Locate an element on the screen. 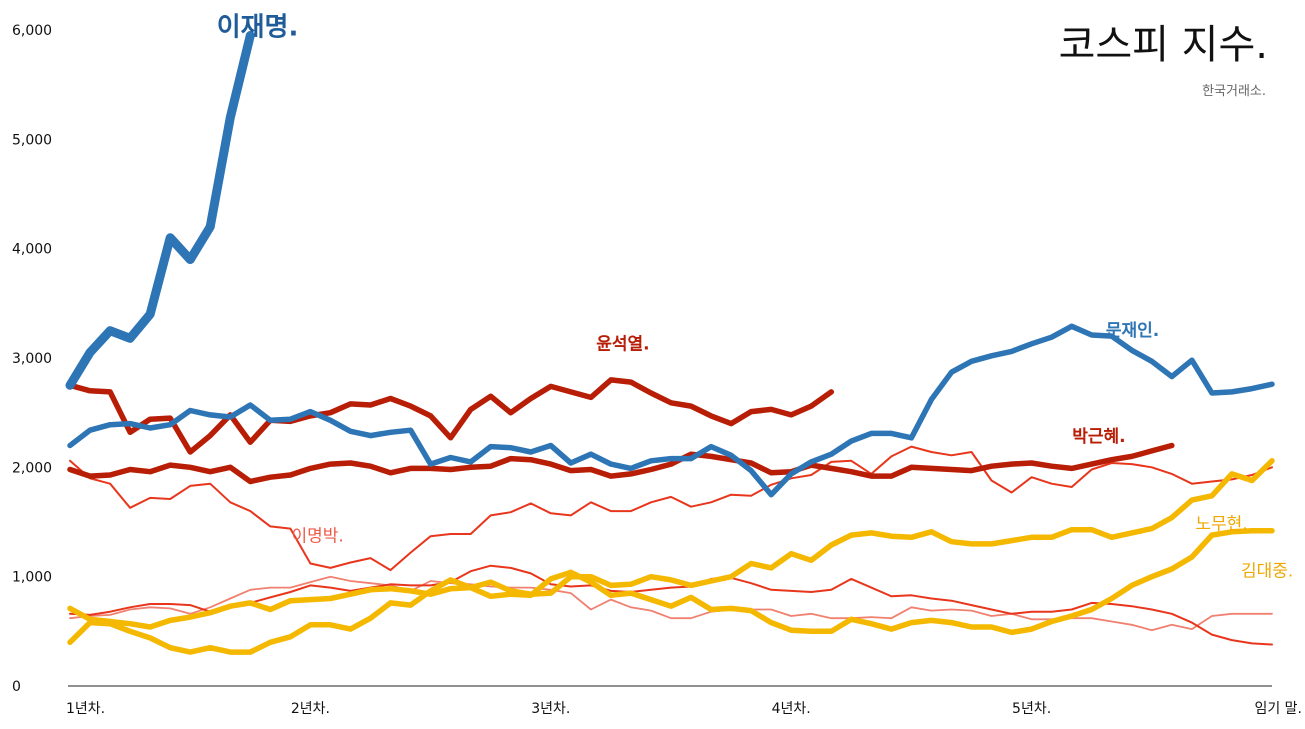  series-label-2: 윤석열. is located at coordinates (622, 344).